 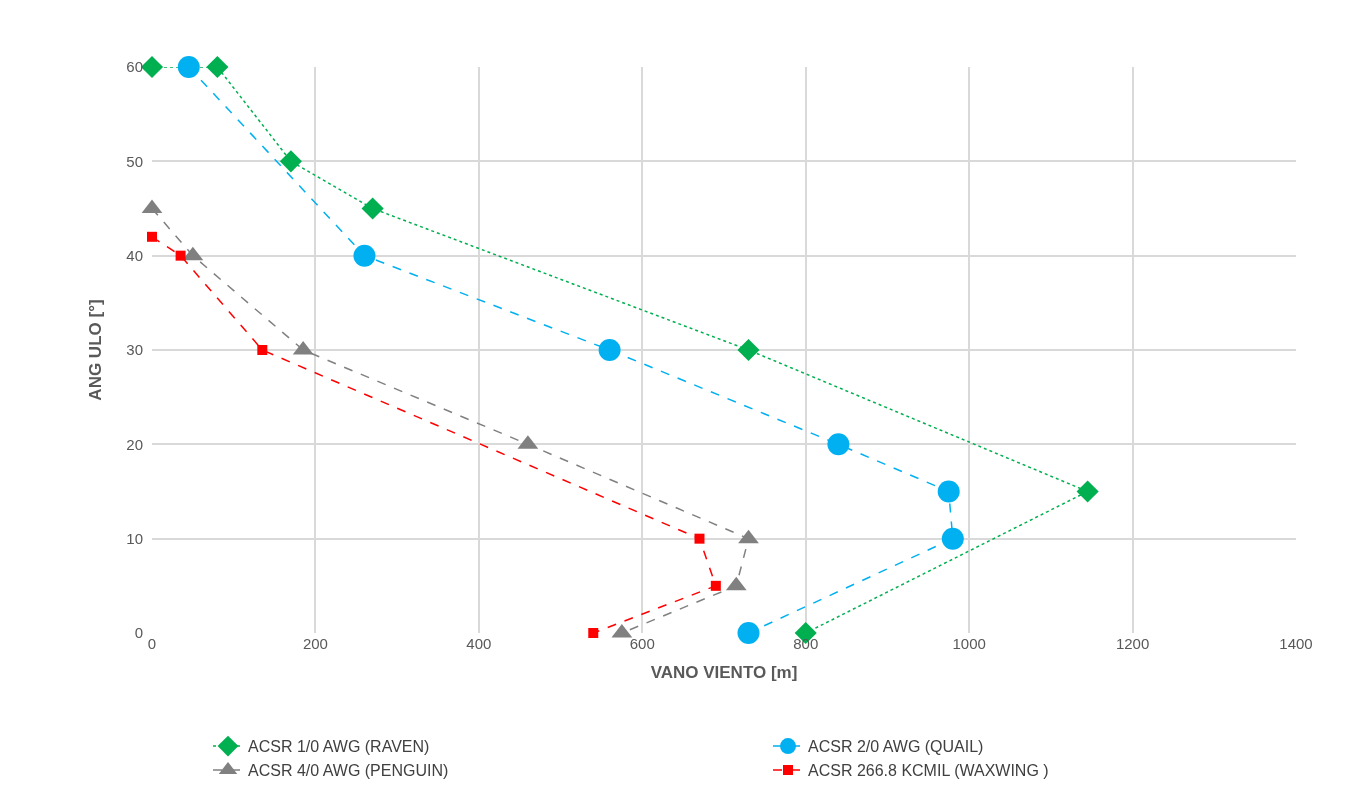 What do you see at coordinates (152, 643) in the screenshot?
I see `x-tick-label: 0` at bounding box center [152, 643].